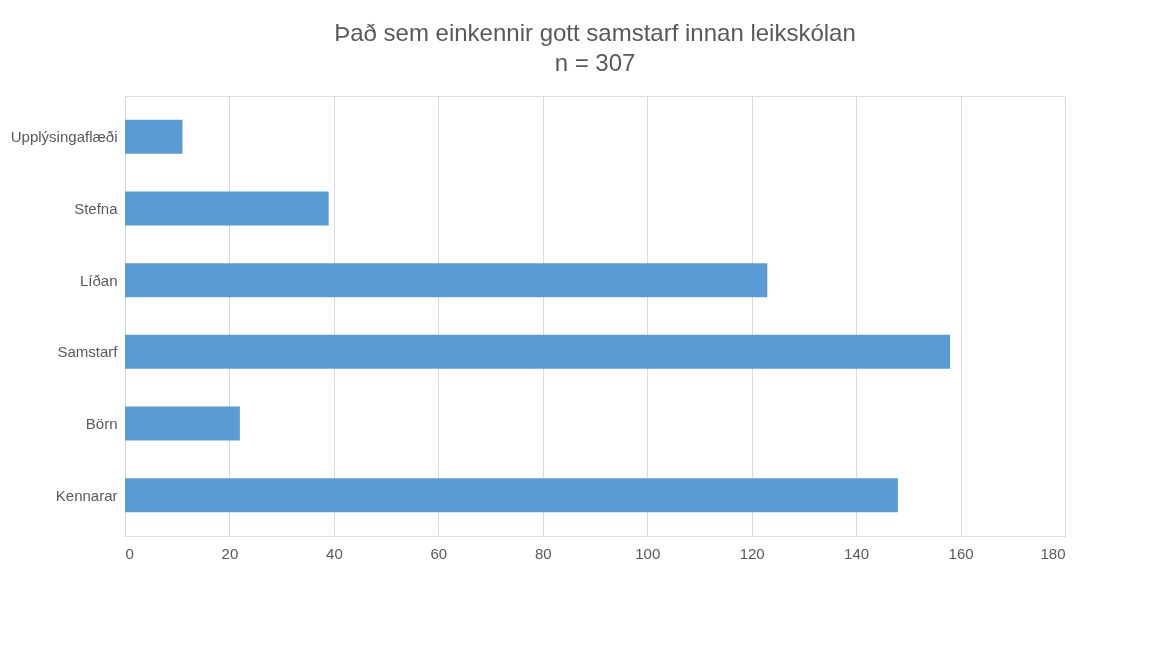 This screenshot has height=645, width=1166. What do you see at coordinates (96, 208) in the screenshot?
I see `y-tick-label: Stefna` at bounding box center [96, 208].